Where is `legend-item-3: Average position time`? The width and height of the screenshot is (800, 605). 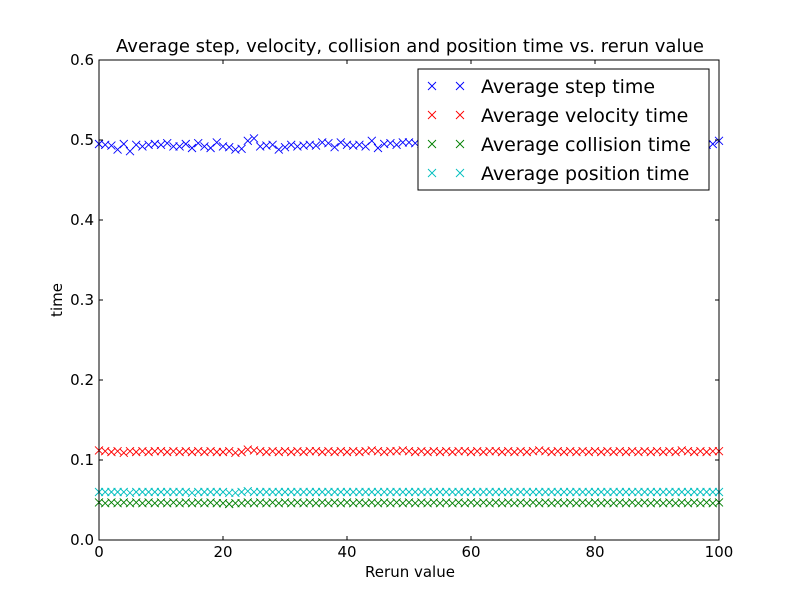 legend-item-3: Average position time is located at coordinates (558, 174).